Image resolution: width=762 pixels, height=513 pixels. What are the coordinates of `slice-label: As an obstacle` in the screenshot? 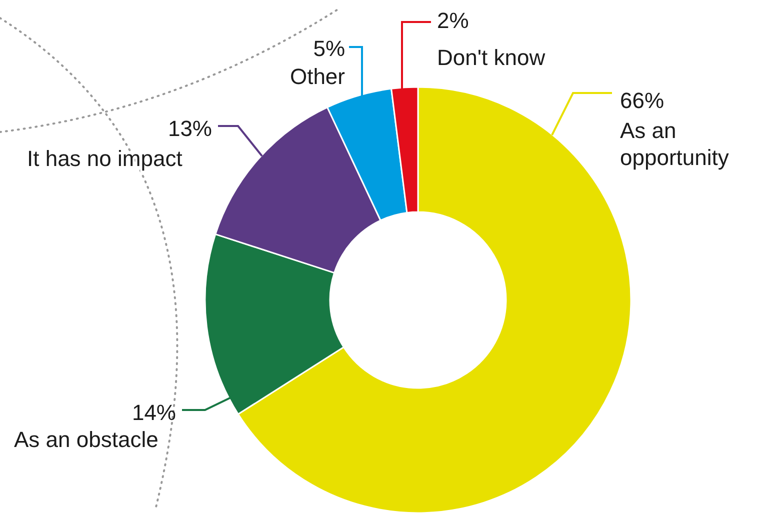 It's located at (86, 439).